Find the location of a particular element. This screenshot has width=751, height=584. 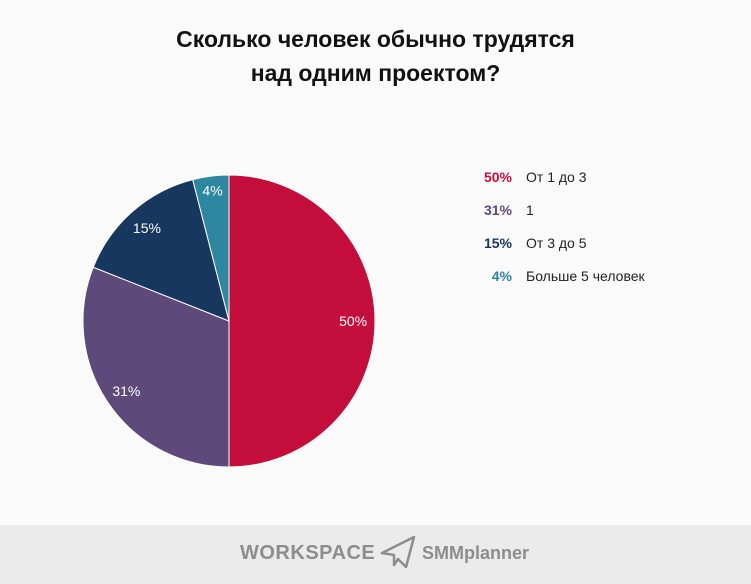

legend-label: 1 is located at coordinates (530, 209).